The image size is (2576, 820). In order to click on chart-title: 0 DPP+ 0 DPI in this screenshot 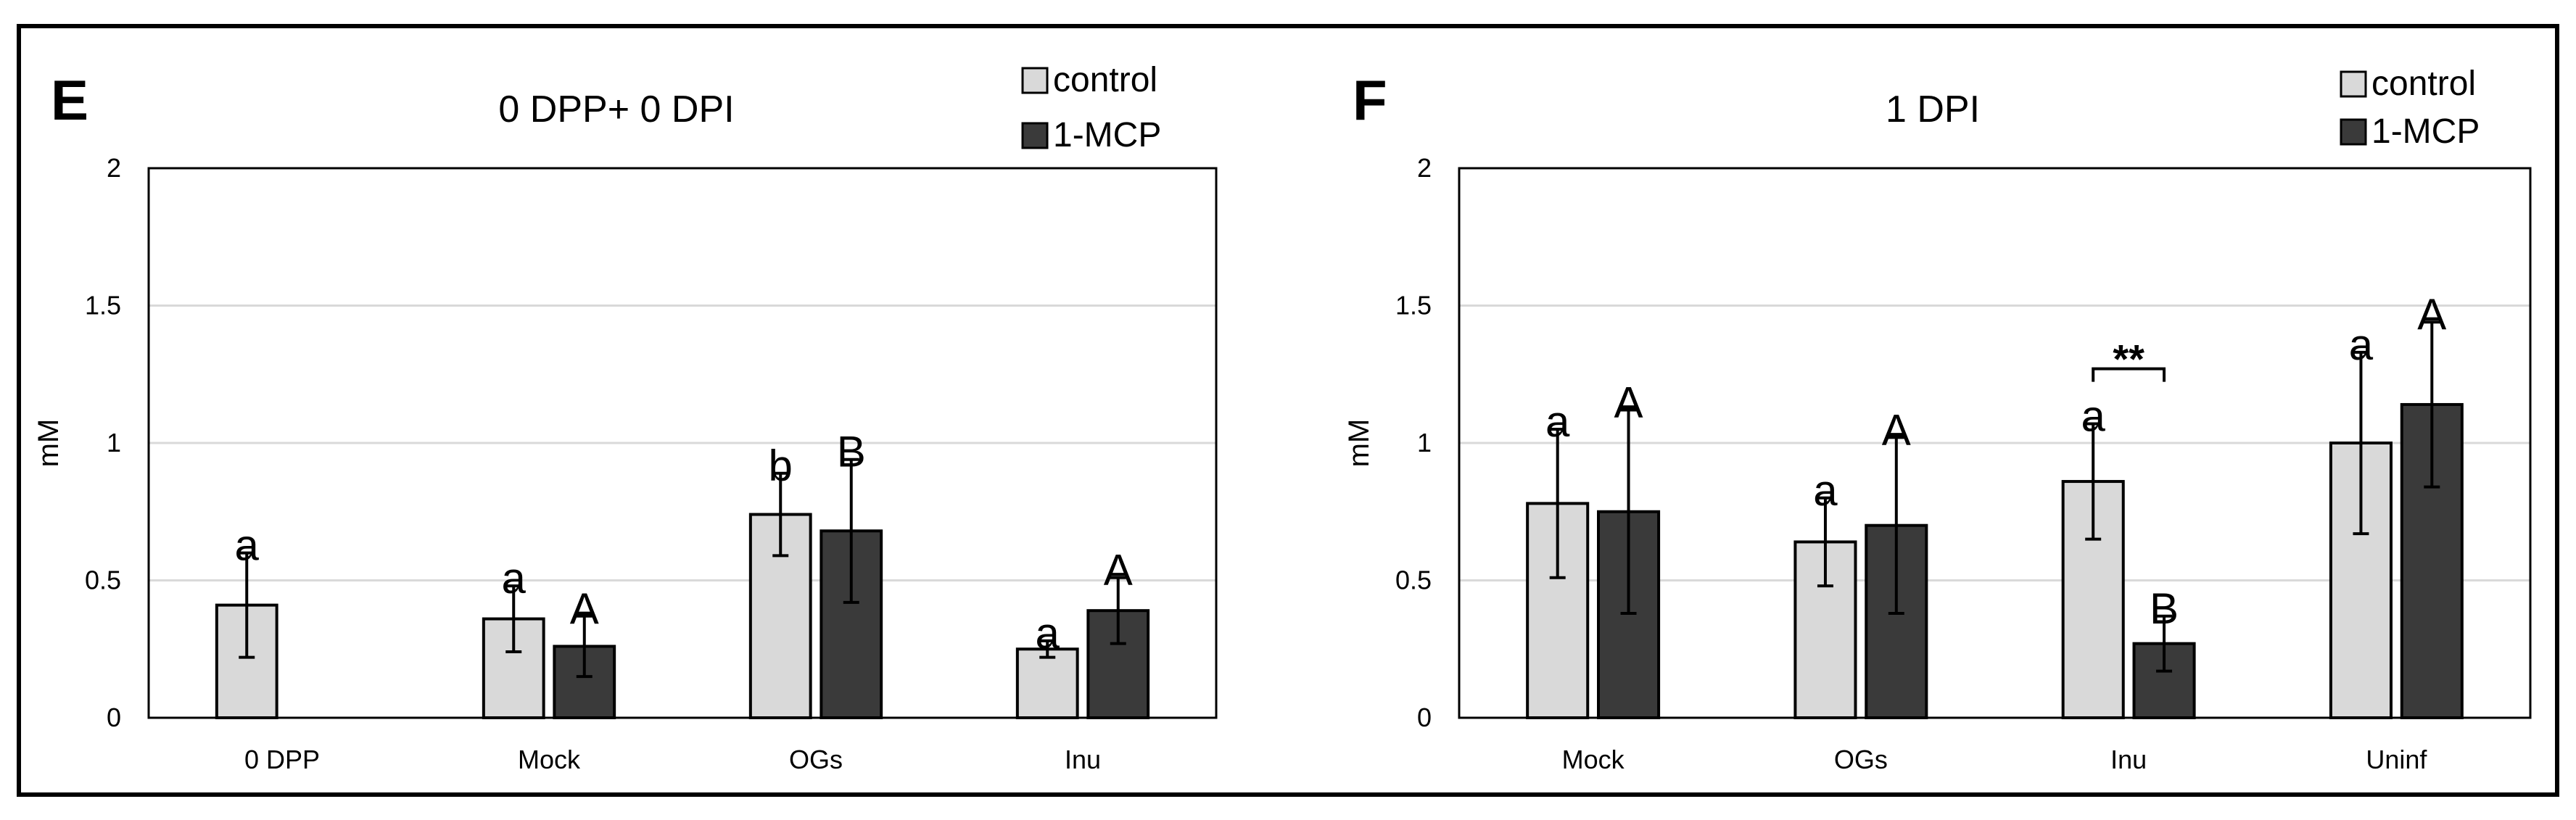, I will do `click(616, 109)`.